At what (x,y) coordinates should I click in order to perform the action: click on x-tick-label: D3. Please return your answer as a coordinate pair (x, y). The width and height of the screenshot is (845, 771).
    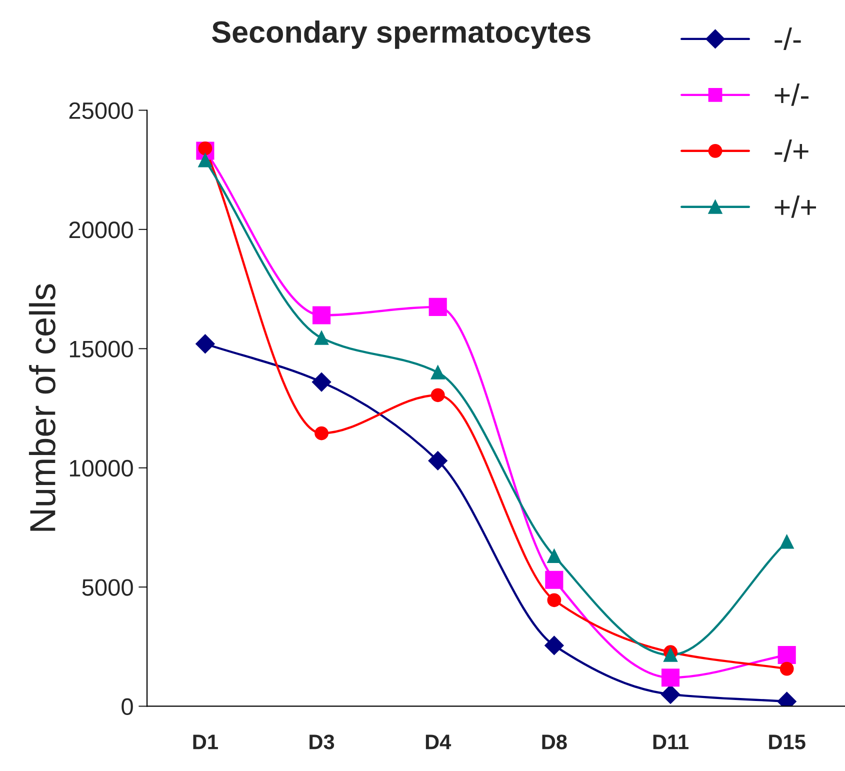
    Looking at the image, I should click on (322, 742).